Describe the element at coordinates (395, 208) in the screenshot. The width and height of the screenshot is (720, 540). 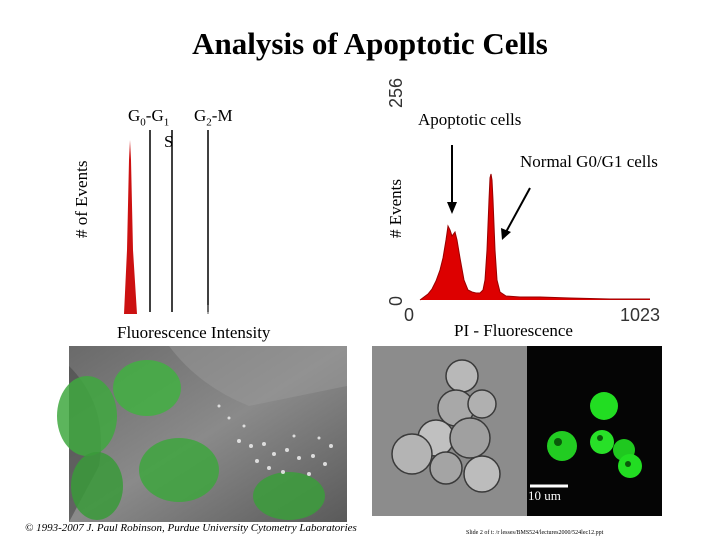
I see `right-histogram-ylabel: # Events` at that location.